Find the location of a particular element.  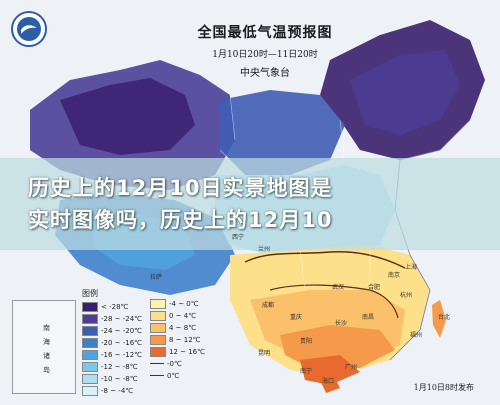

place-label: 上海 is located at coordinates (411, 267).